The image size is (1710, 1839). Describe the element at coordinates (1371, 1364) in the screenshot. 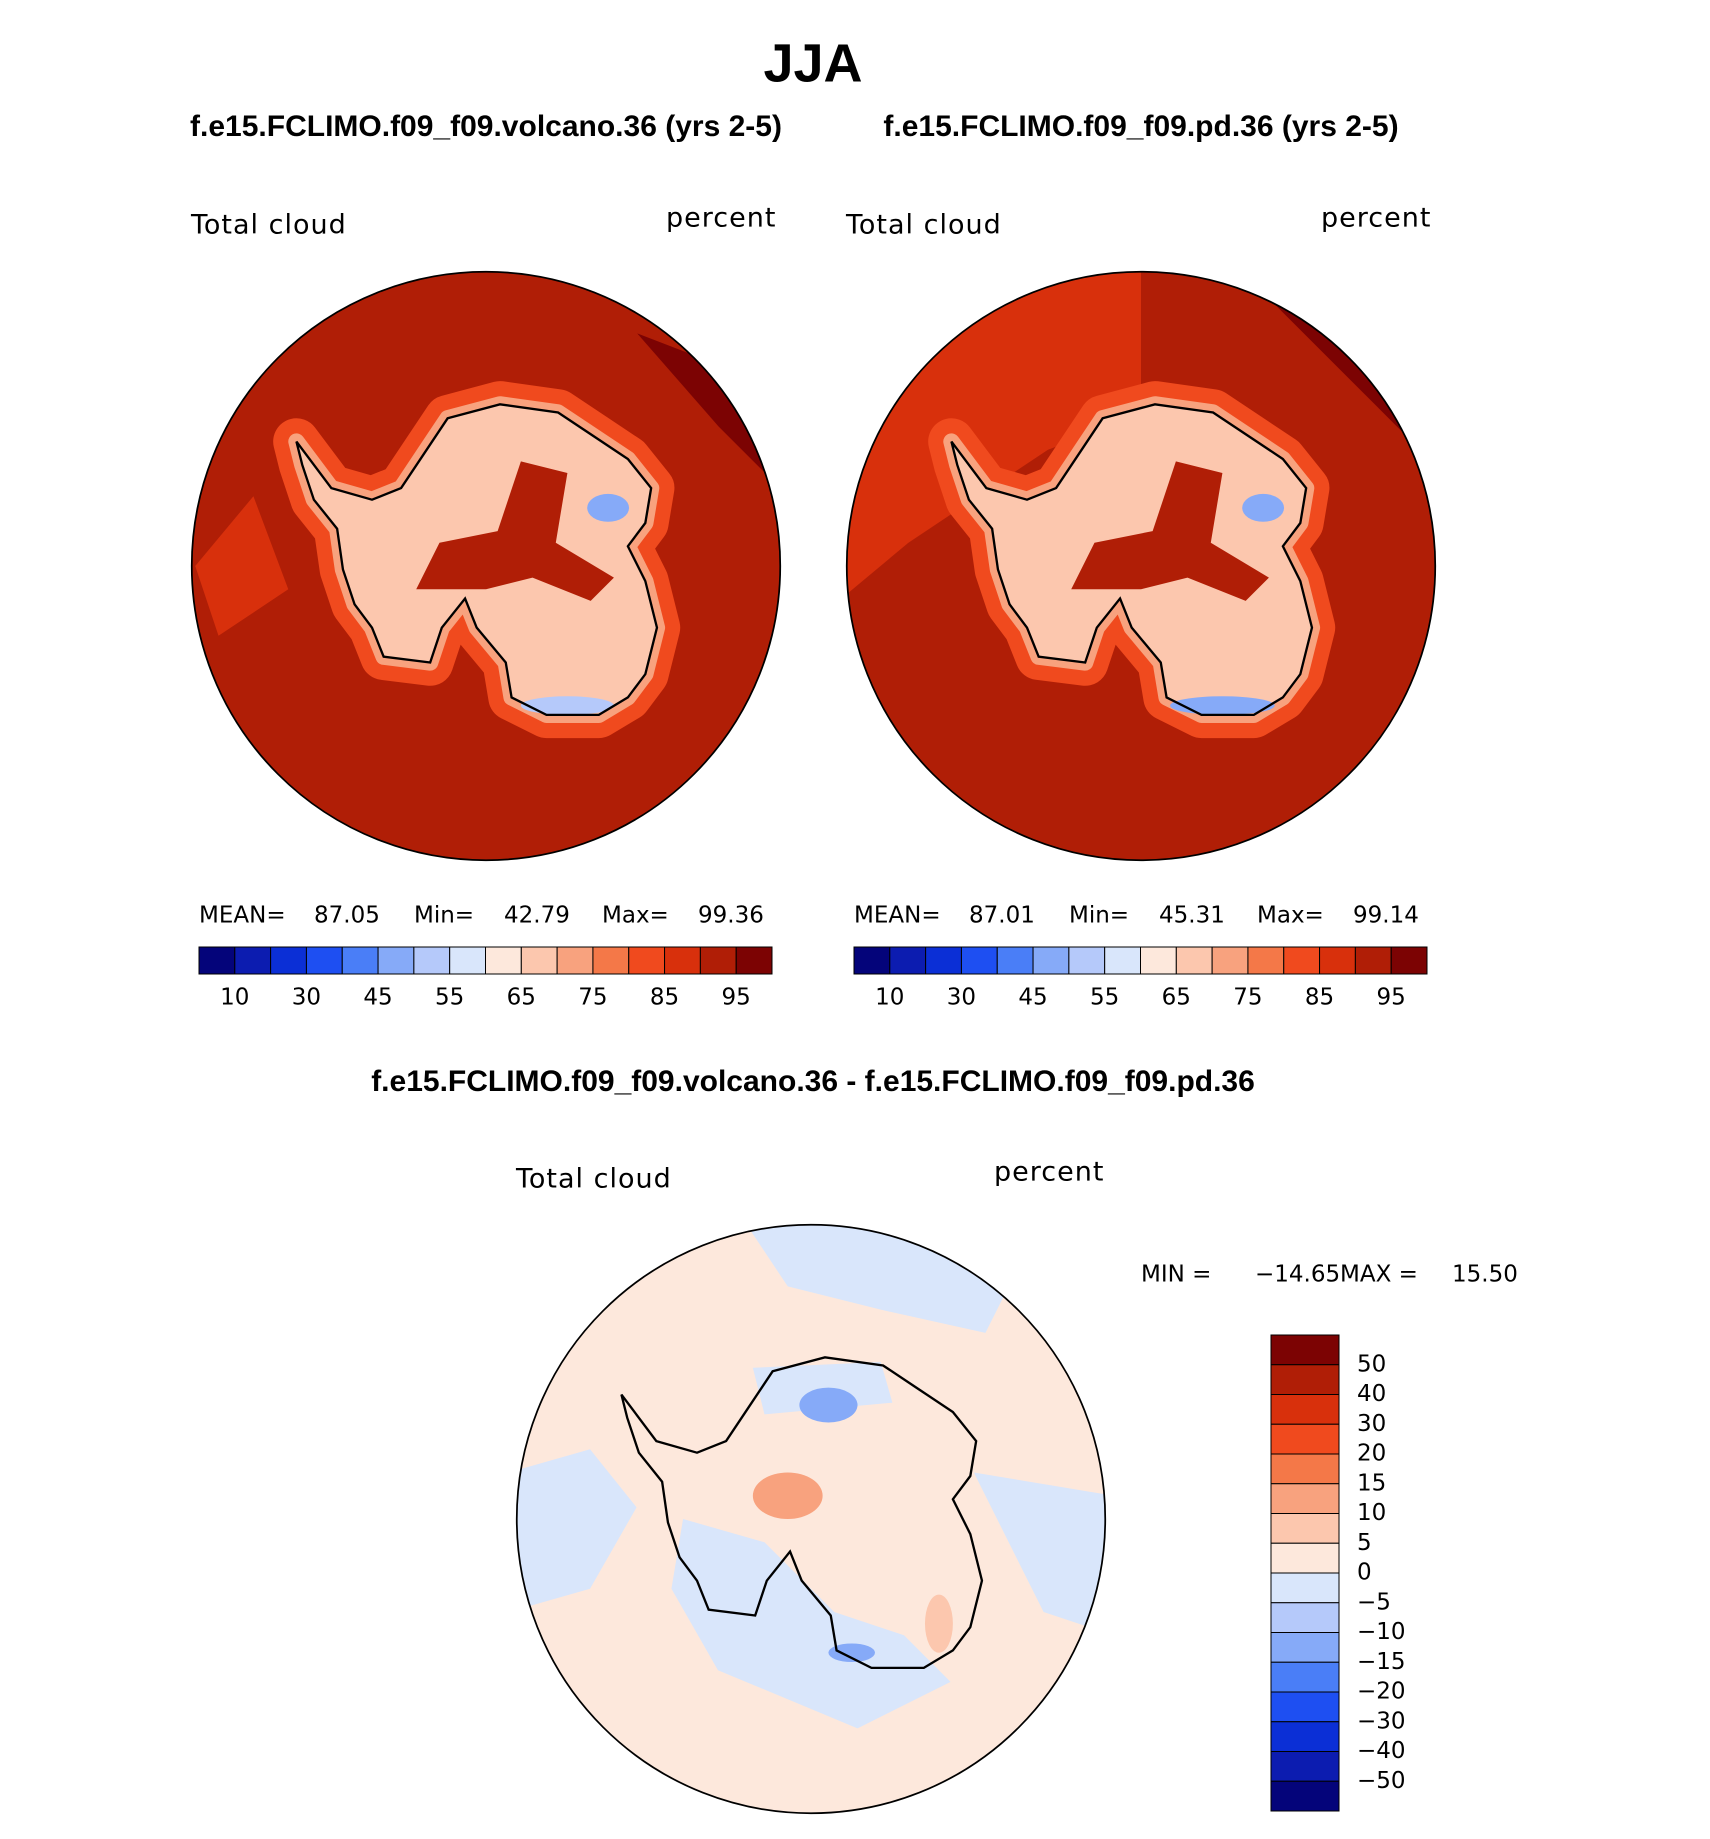

I see `colorbar-label: 50` at that location.